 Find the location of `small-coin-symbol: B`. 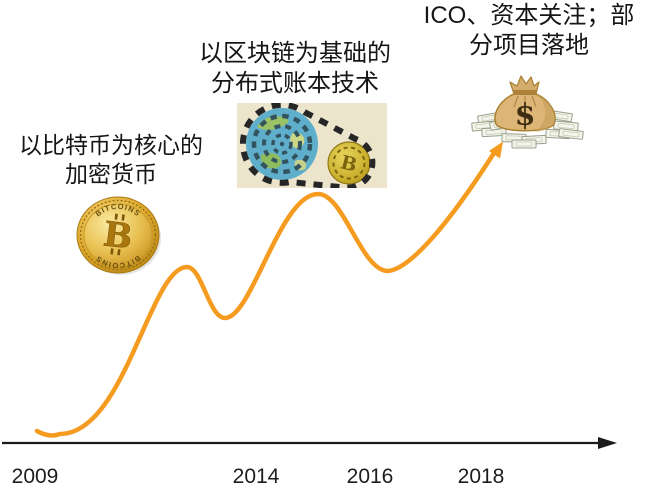

small-coin-symbol: B is located at coordinates (348, 163).